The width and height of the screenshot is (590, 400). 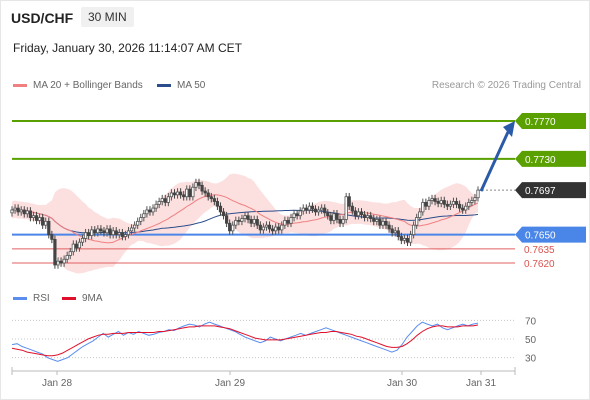 What do you see at coordinates (20, 298) in the screenshot?
I see `legend-swatch-rsi` at bounding box center [20, 298].